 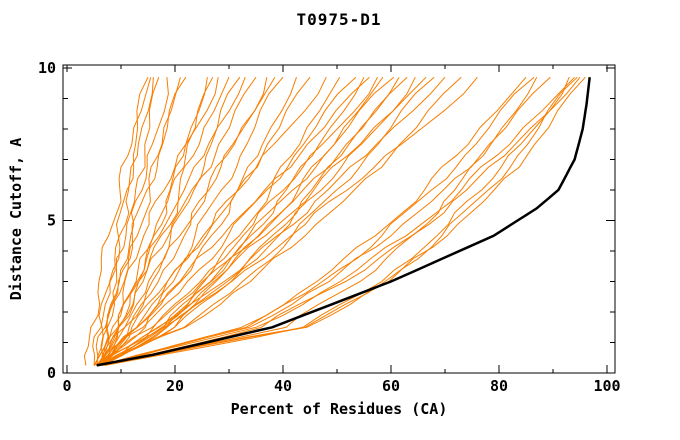 What do you see at coordinates (499, 386) in the screenshot?
I see `x-tick-label: 80` at bounding box center [499, 386].